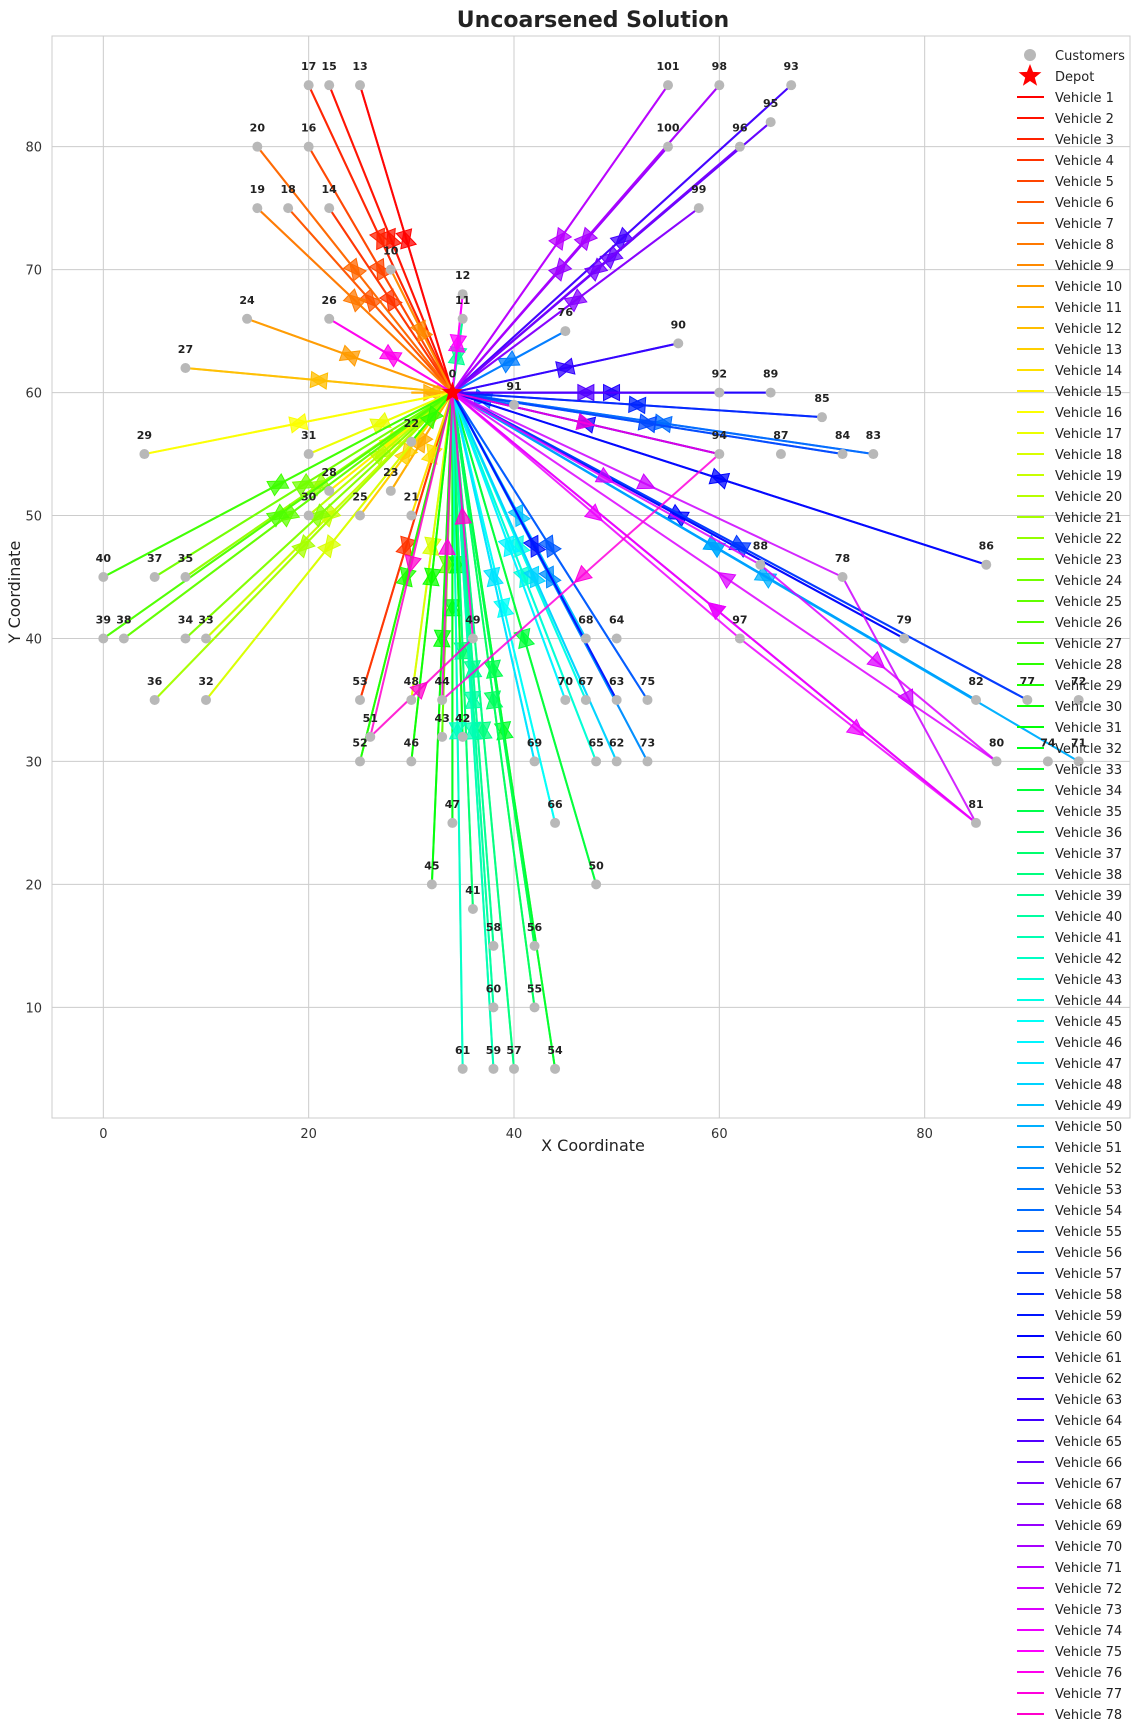 This screenshot has height=1732, width=1145. What do you see at coordinates (412, 742) in the screenshot?
I see `customer-label: 46` at bounding box center [412, 742].